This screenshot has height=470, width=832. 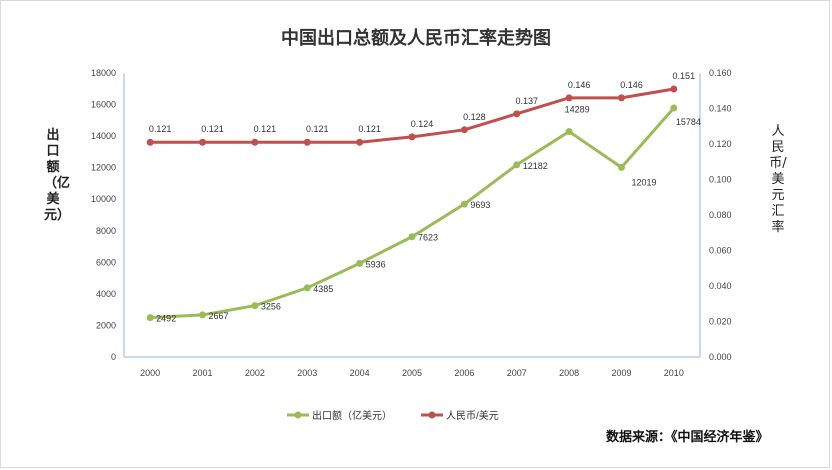 I want to click on legend-exports-marker, so click(x=298, y=415).